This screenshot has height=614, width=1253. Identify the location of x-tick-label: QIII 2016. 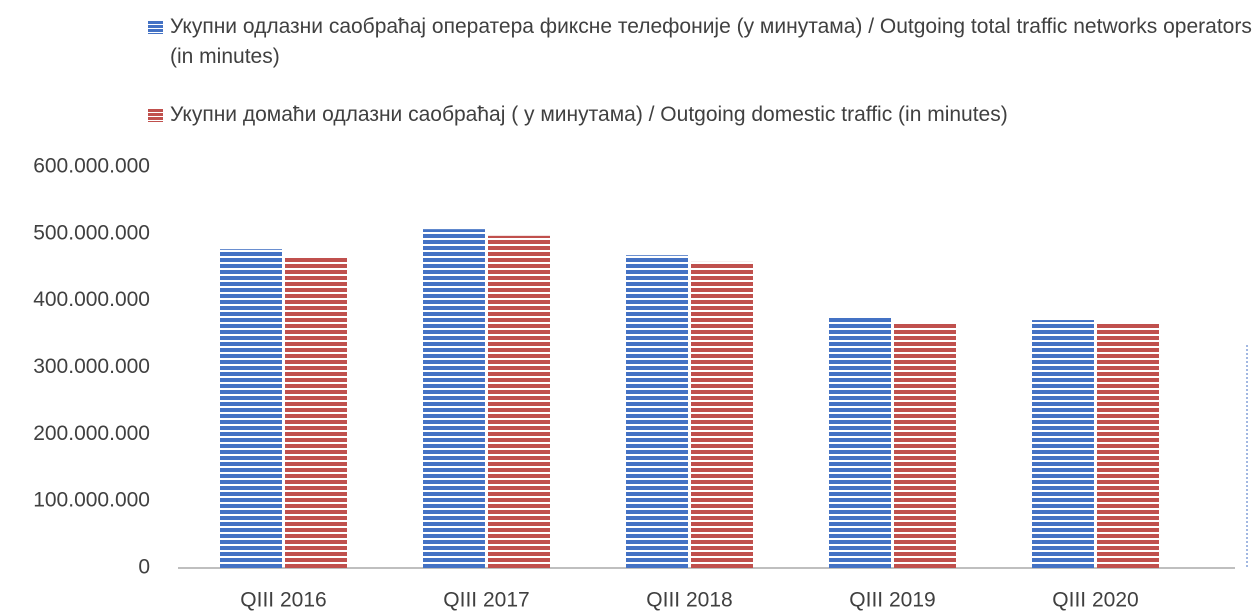
(283, 600).